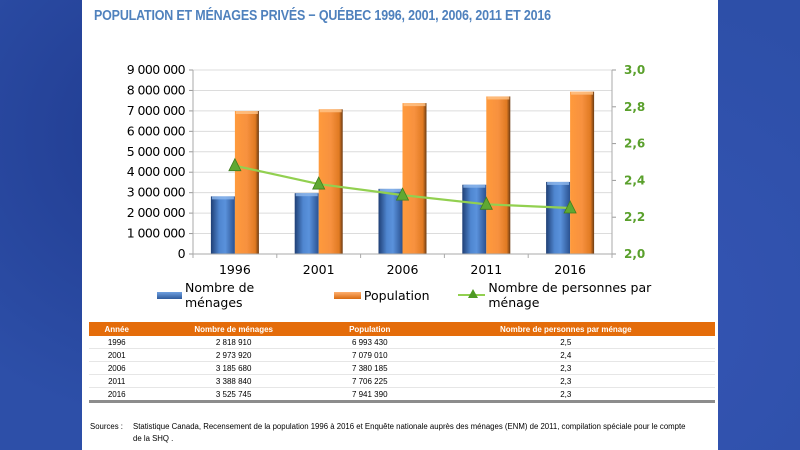 Image resolution: width=800 pixels, height=450 pixels. I want to click on legend-label: Nombre de ménages, so click(219, 295).